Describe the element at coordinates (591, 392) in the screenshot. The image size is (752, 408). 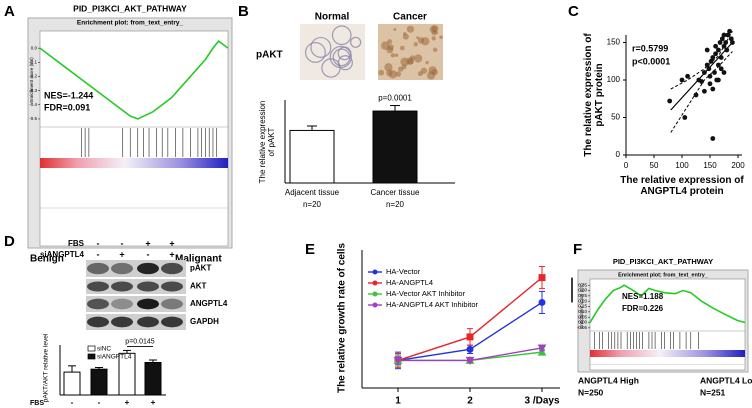
I see `group-label: N=250` at that location.